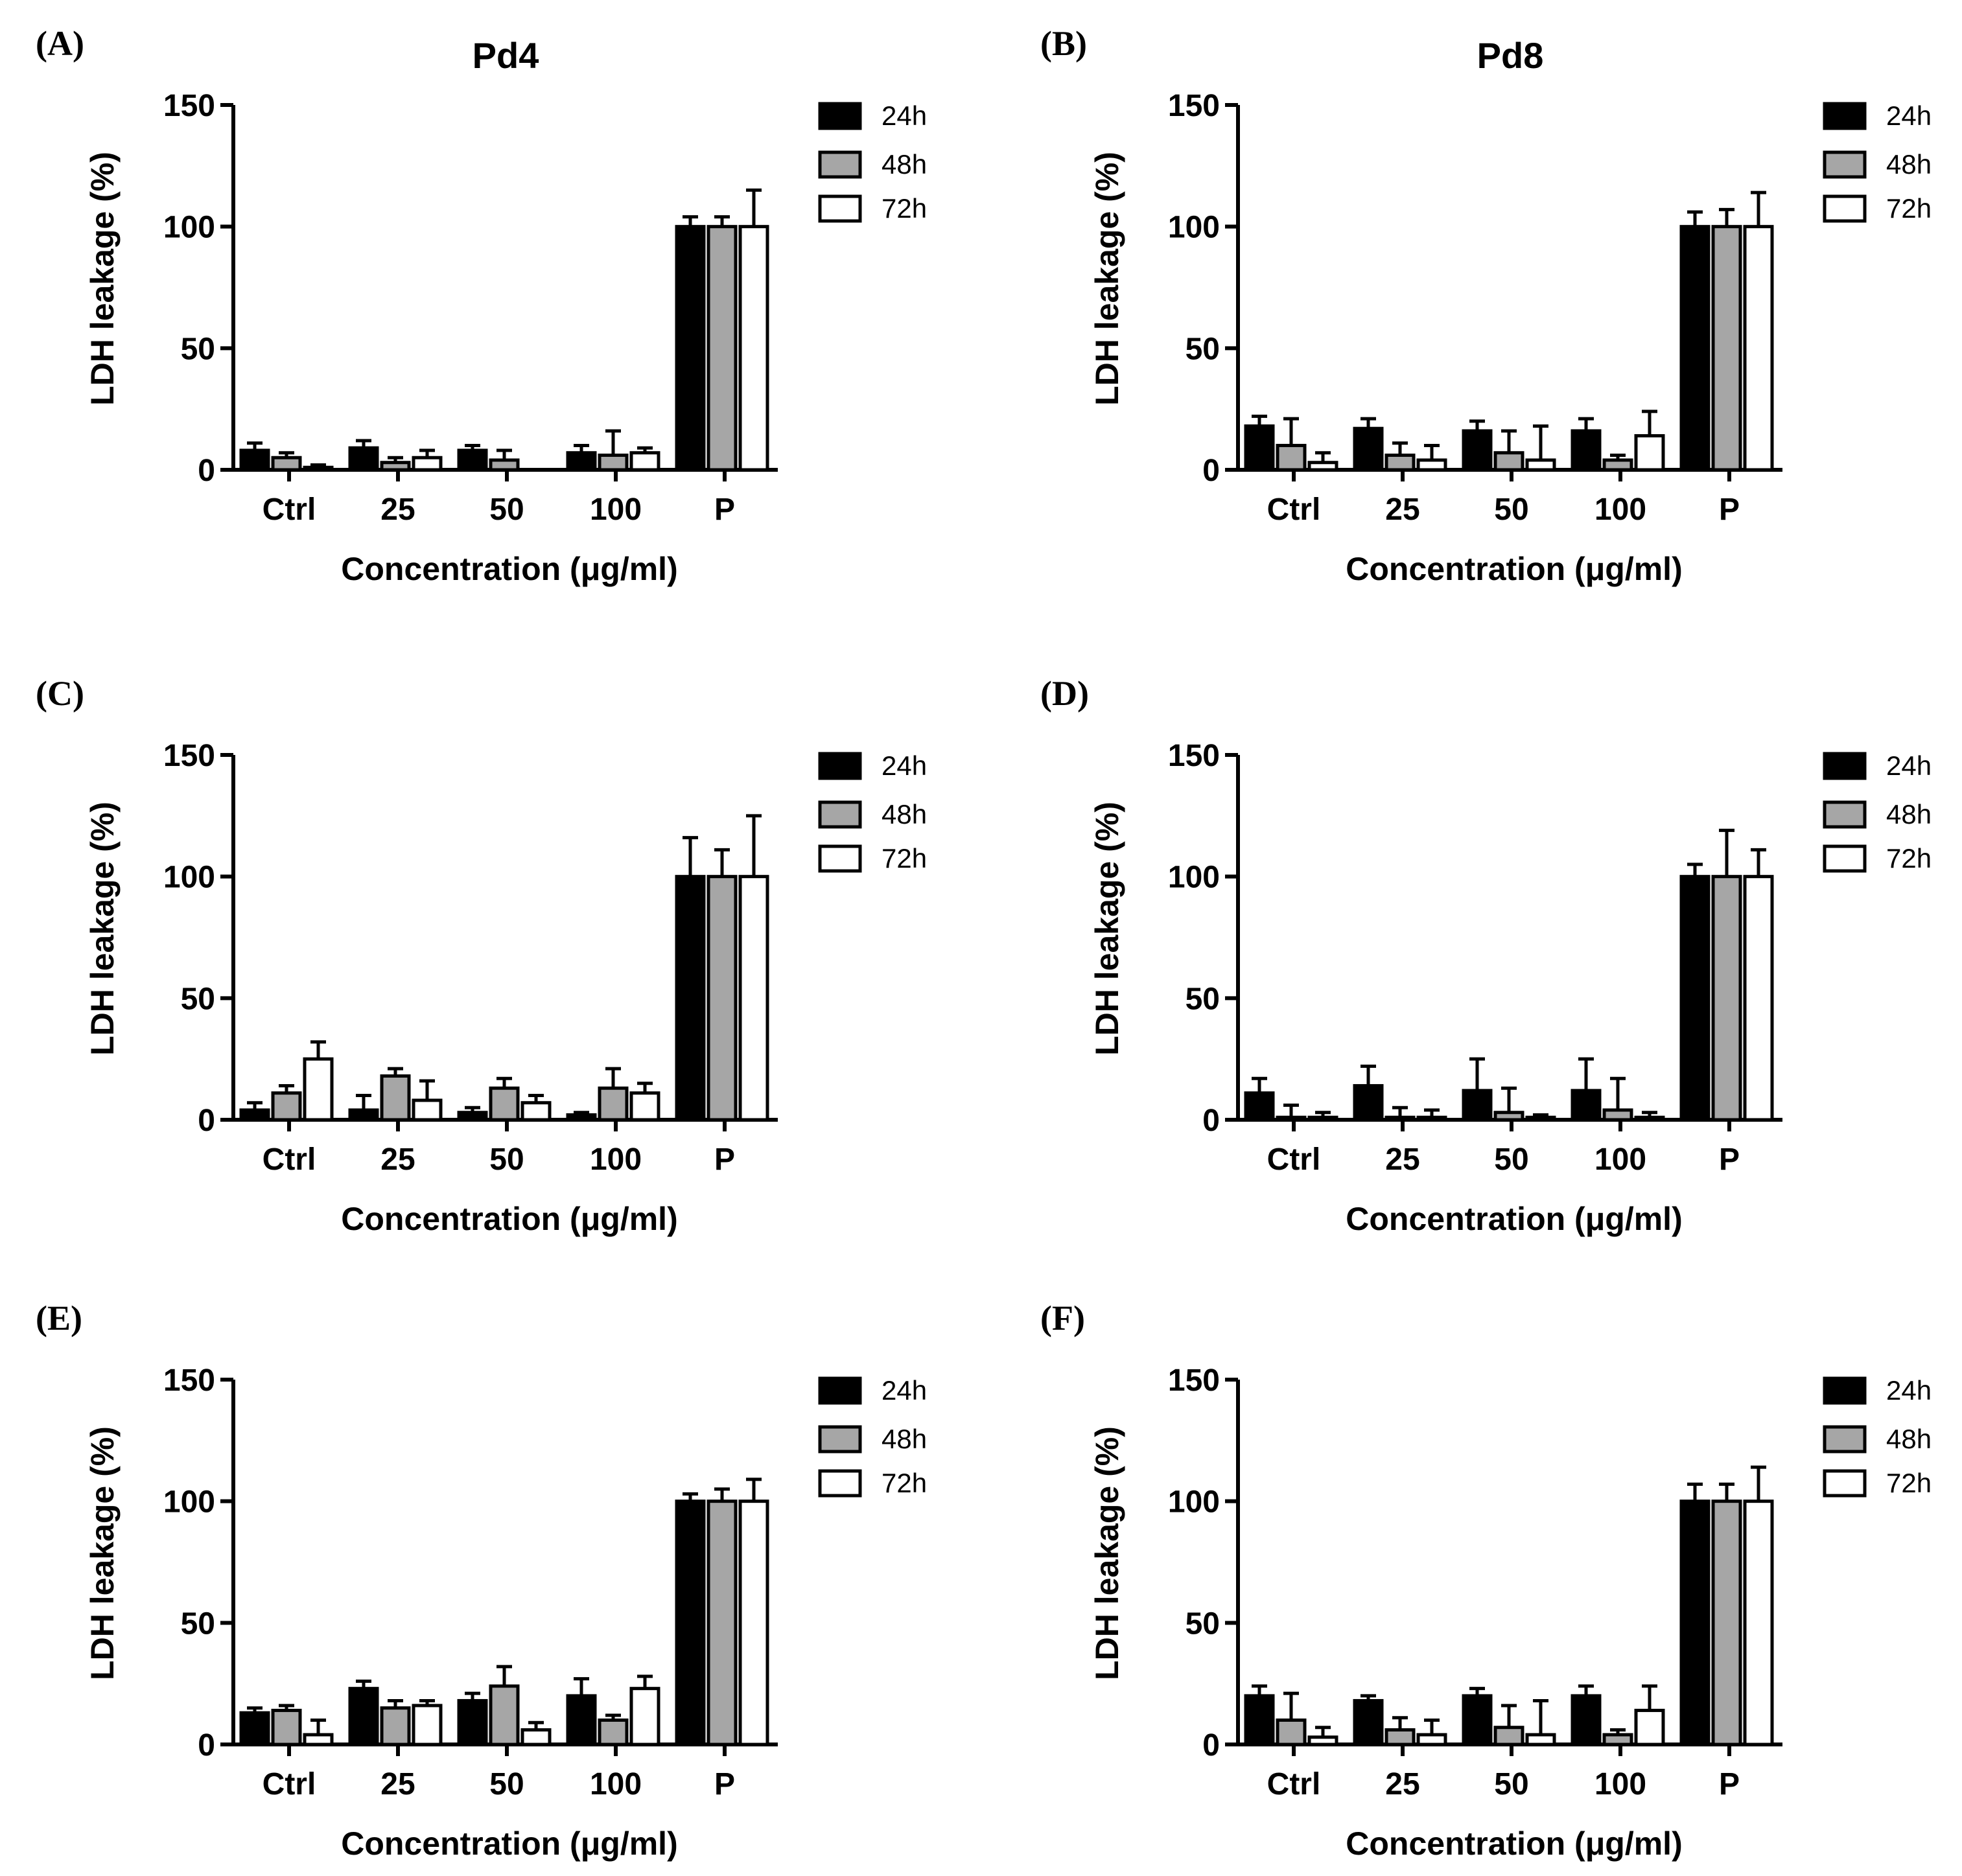 The width and height of the screenshot is (1962, 1876). Describe the element at coordinates (1063, 43) in the screenshot. I see `panel-label: (B)` at that location.